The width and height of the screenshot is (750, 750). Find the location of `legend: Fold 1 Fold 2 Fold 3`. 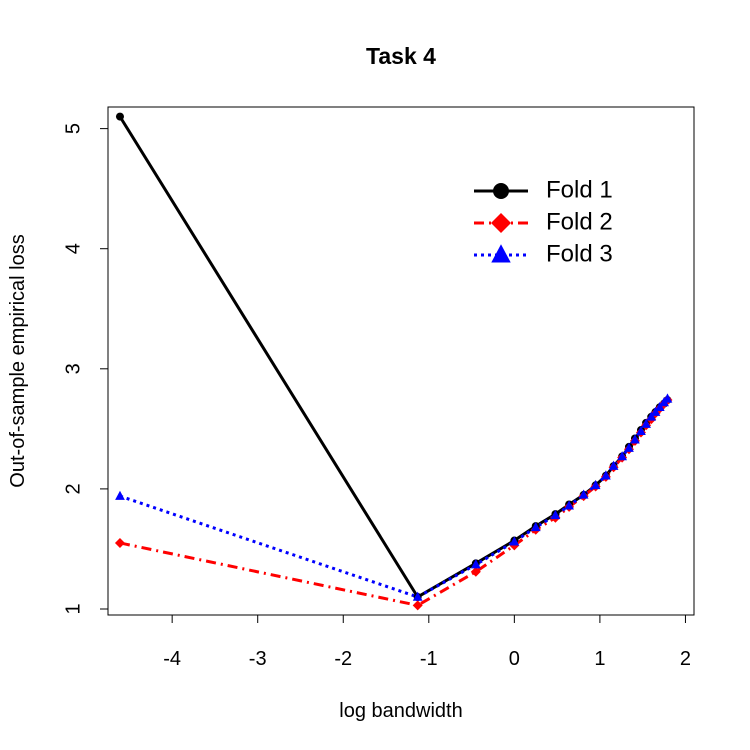

legend: Fold 1 Fold 2 Fold 3 is located at coordinates (543, 221).